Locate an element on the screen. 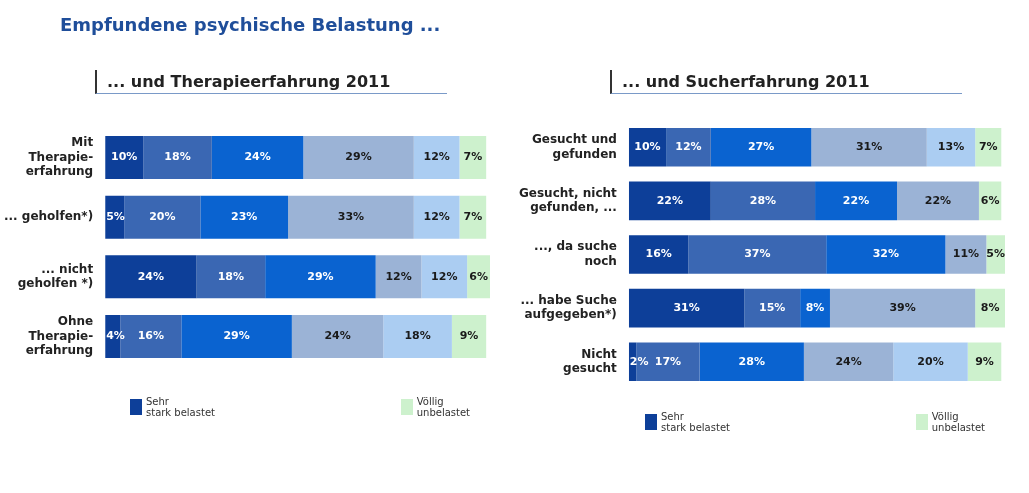 The image size is (1029, 493). y-tick-label: Nicht gesucht is located at coordinates (590, 361).